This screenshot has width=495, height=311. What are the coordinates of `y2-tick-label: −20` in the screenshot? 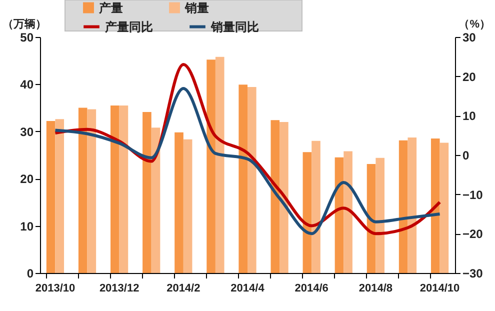 It's located at (473, 234).